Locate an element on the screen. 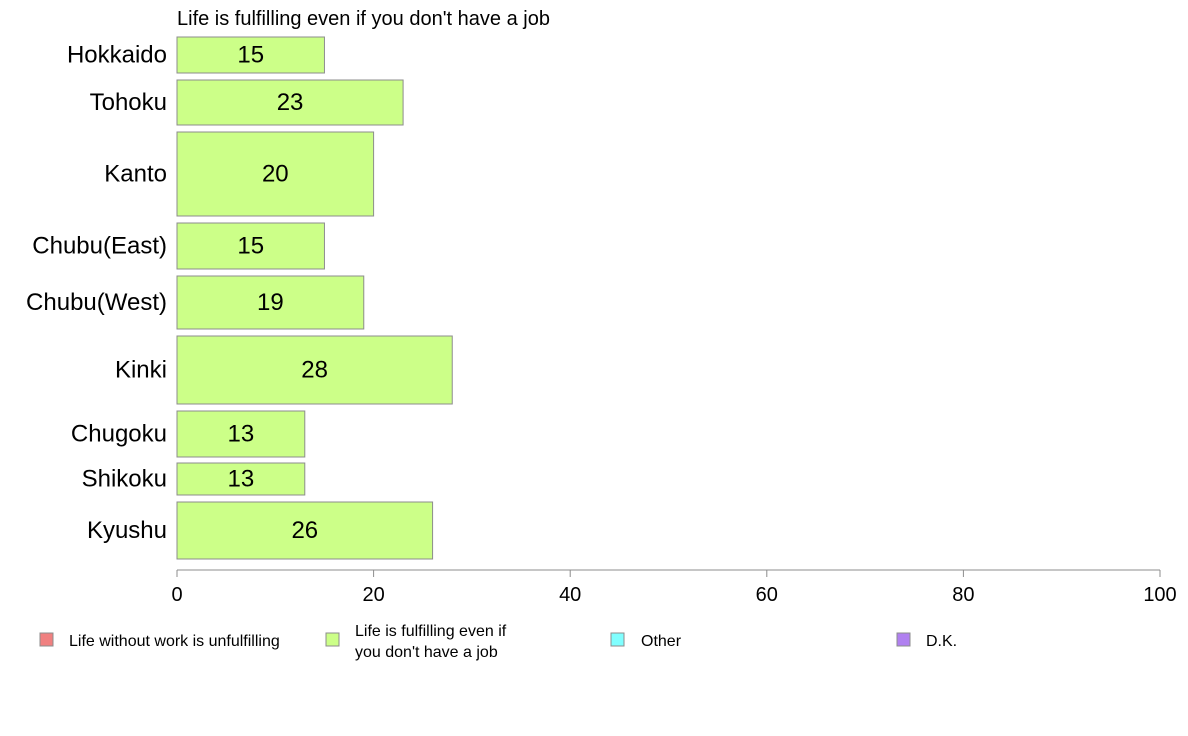 The width and height of the screenshot is (1188, 736). x-tick-label: 40 is located at coordinates (570, 595).